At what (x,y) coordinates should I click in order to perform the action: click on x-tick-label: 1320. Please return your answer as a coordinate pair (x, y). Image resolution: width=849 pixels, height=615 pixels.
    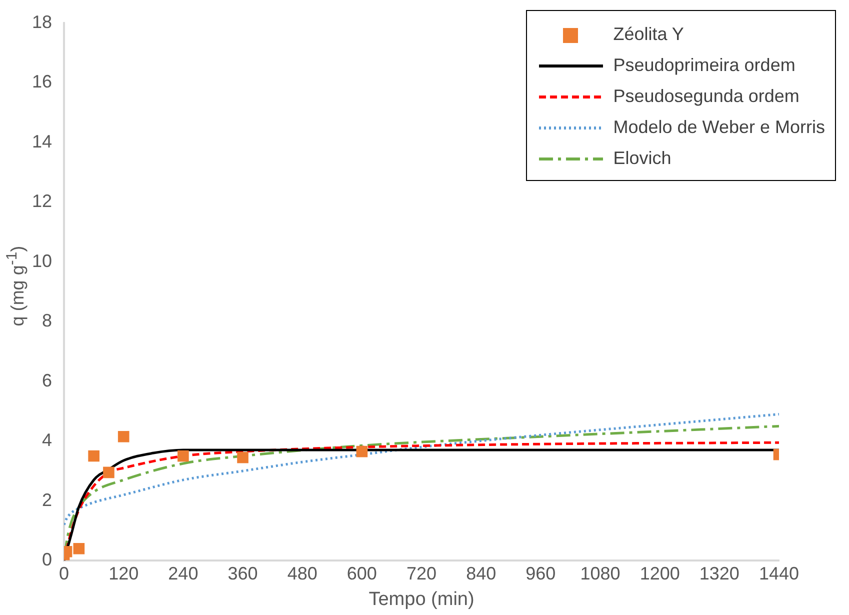
    Looking at the image, I should click on (719, 573).